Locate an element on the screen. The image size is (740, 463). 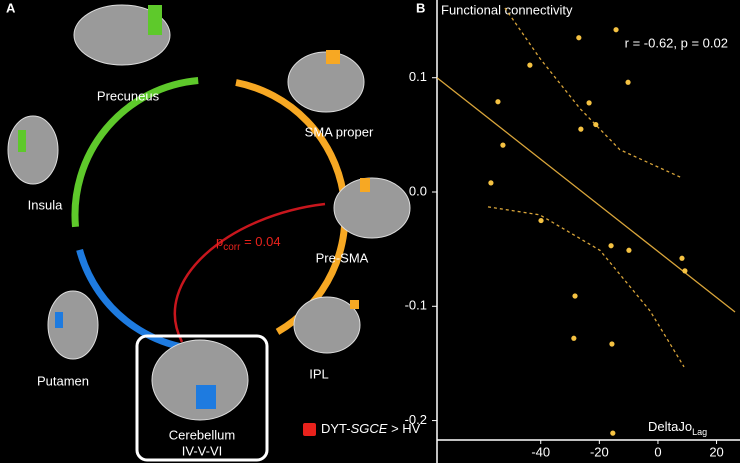
region-label: Putamen is located at coordinates (63, 380).